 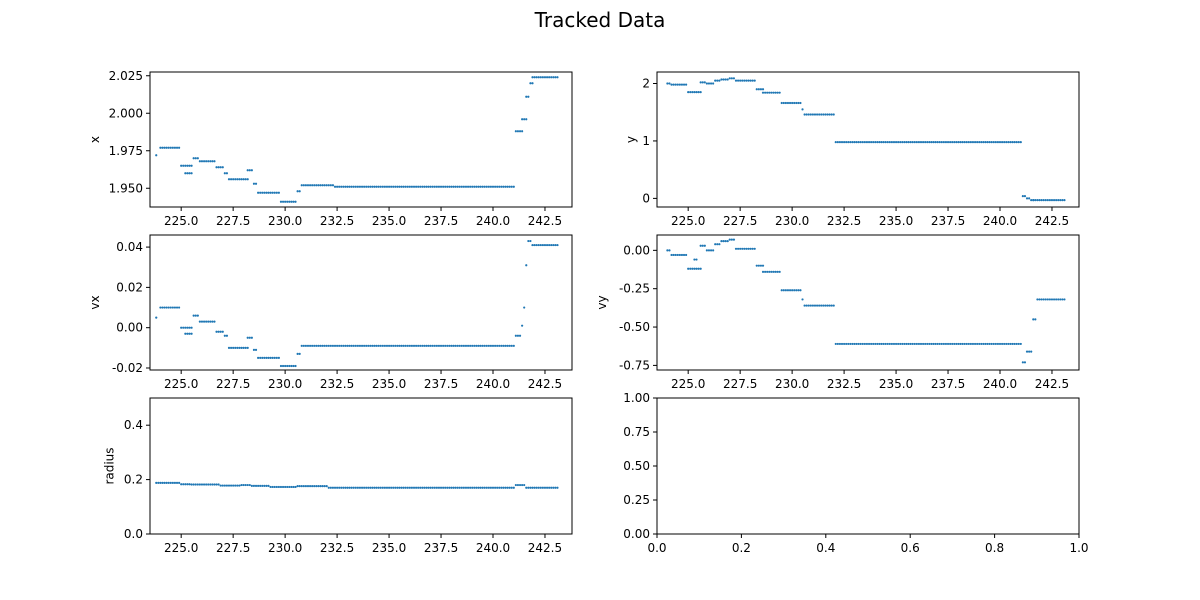 I want to click on y-tick-label: 1.950, so click(x=126, y=188).